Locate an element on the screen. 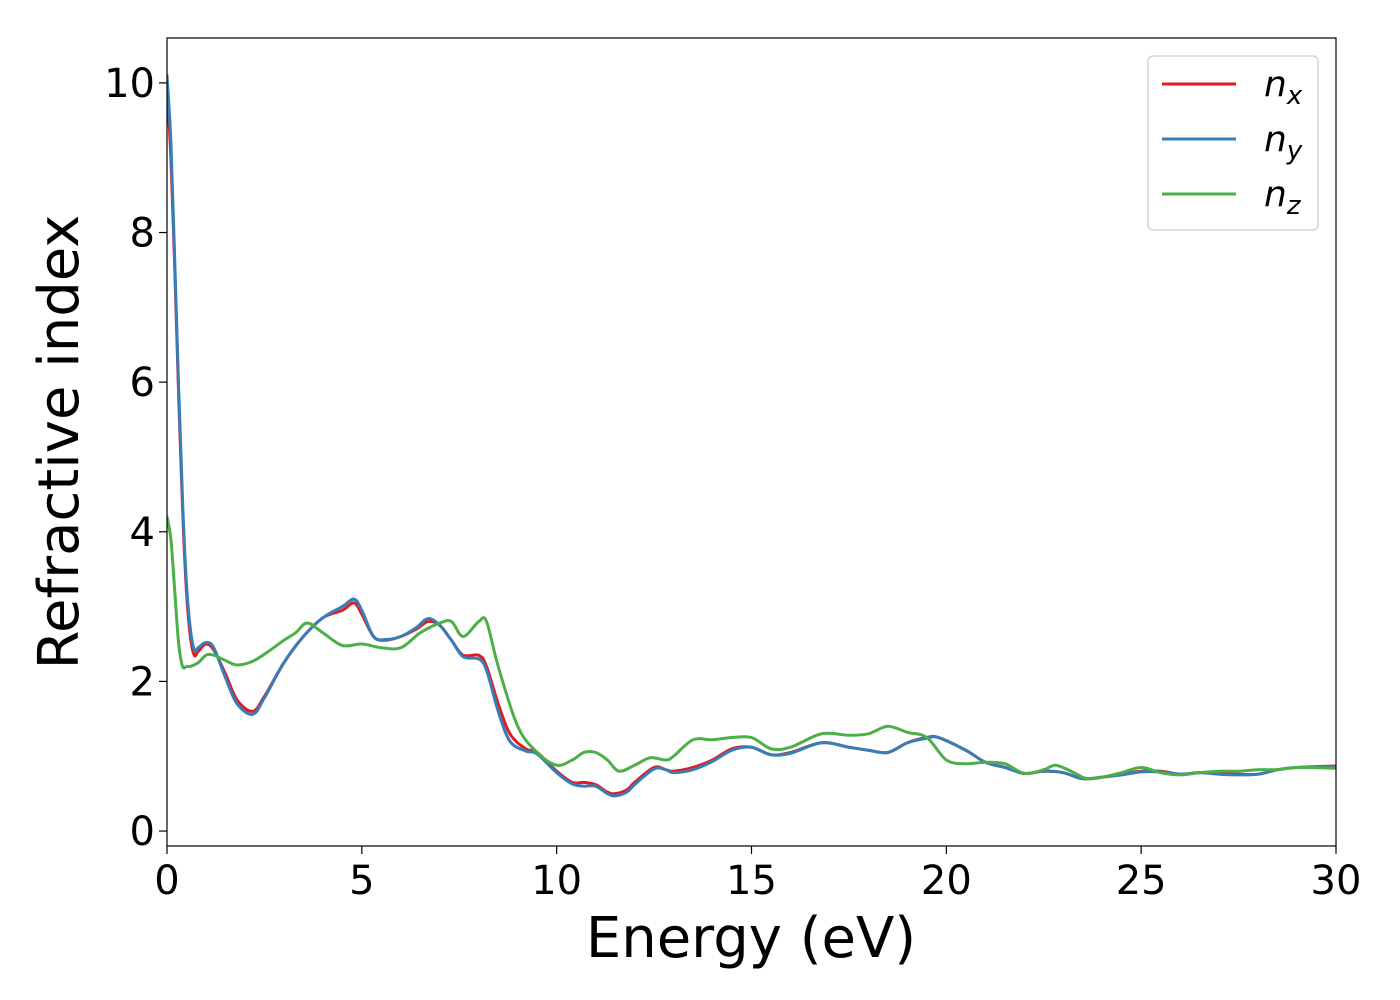 The height and width of the screenshot is (1000, 1400). y-tick-label: 8 is located at coordinates (142, 234).